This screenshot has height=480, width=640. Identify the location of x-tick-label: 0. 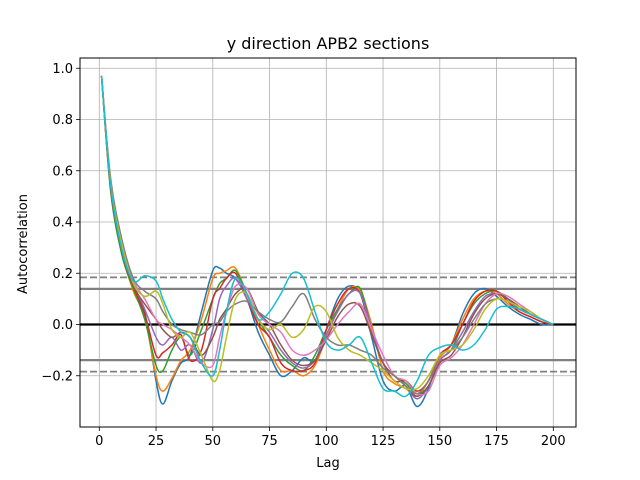
(99, 441).